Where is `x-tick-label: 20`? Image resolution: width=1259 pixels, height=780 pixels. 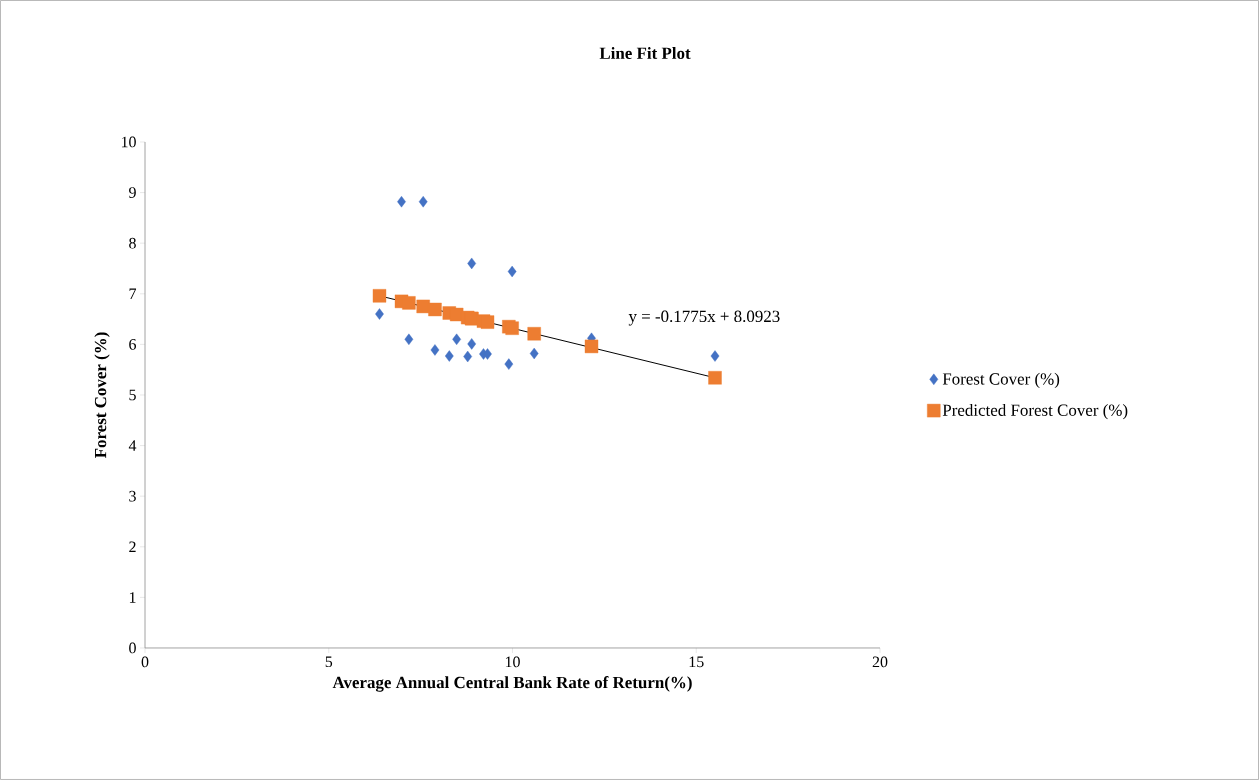 x-tick-label: 20 is located at coordinates (880, 662).